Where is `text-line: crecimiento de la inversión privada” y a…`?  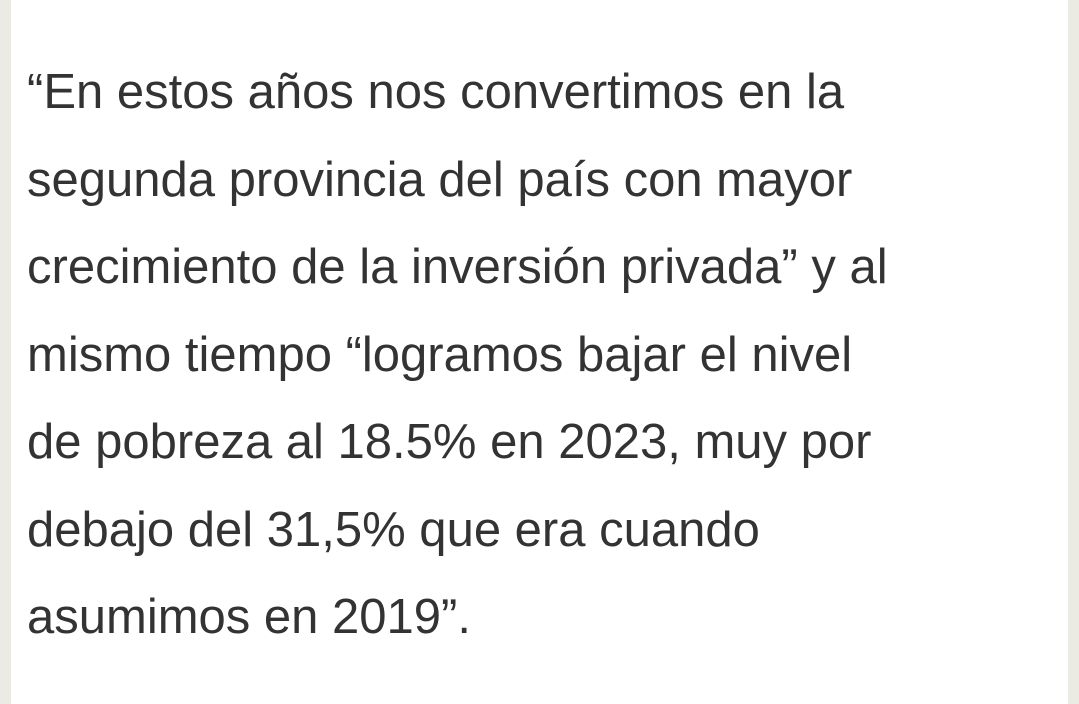 text-line: crecimiento de la inversión privada” y a… is located at coordinates (457, 267).